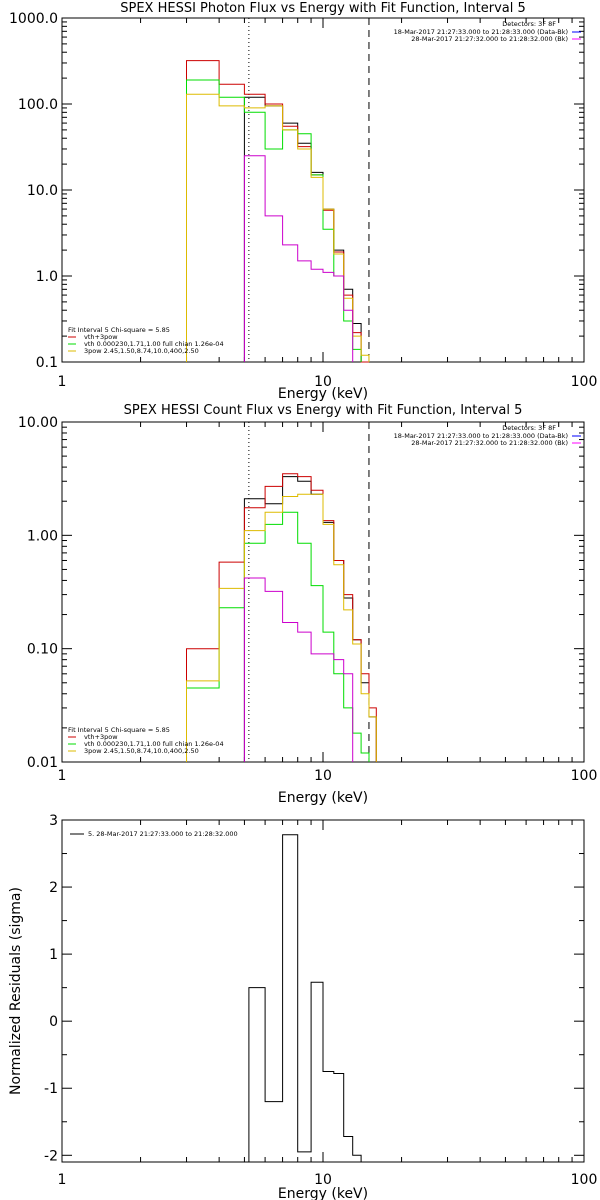 This screenshot has width=600, height=1200. What do you see at coordinates (323, 798) in the screenshot?
I see `p2-x-axis-label: Energy (keV)` at bounding box center [323, 798].